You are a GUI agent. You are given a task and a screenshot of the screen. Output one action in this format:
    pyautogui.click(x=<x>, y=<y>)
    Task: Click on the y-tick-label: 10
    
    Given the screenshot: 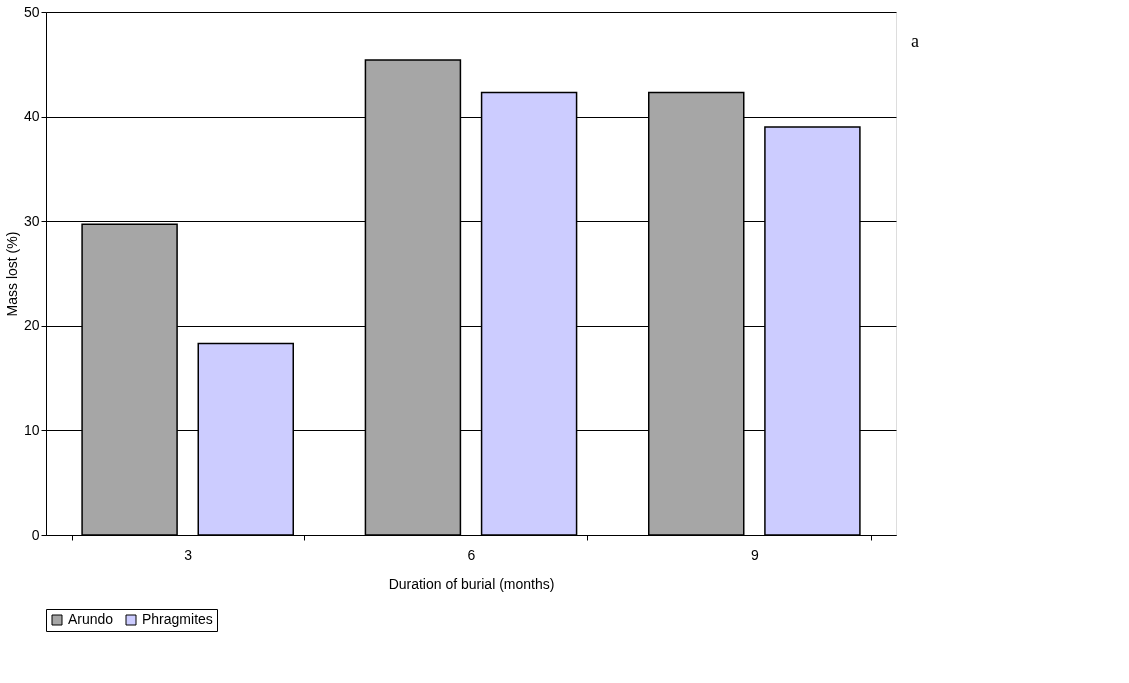 What is the action you would take?
    pyautogui.click(x=31, y=429)
    